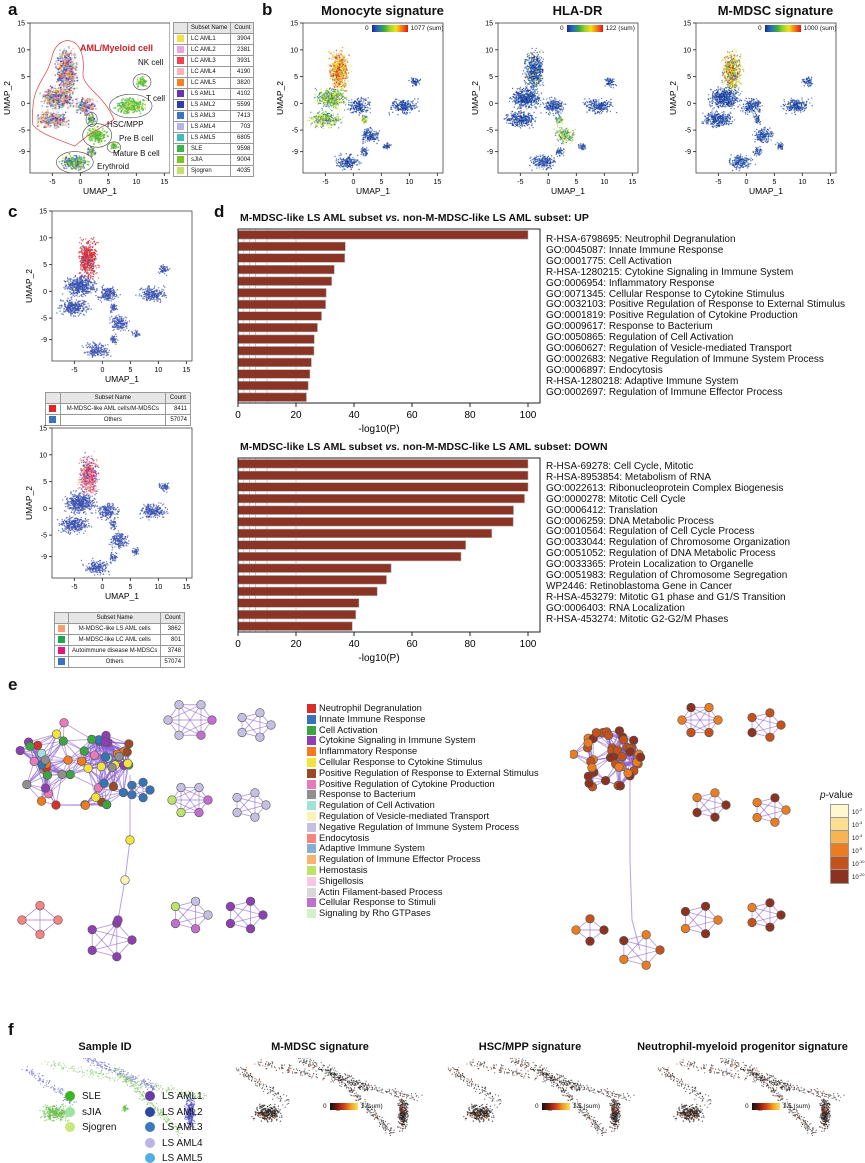 The height and width of the screenshot is (1163, 865). What do you see at coordinates (847, 863) in the screenshot?
I see `pvalue-step: 10-10` at bounding box center [847, 863].